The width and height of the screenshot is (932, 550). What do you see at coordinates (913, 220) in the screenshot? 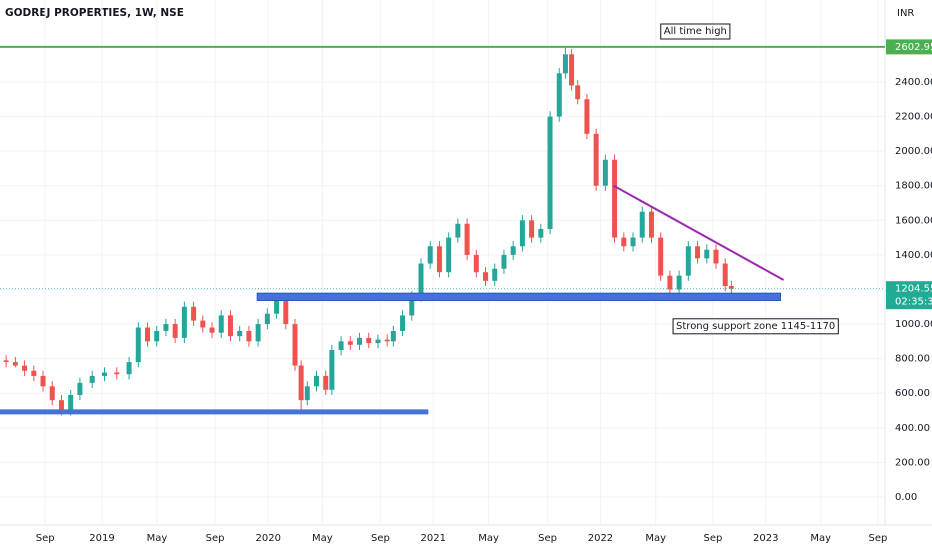
I see `y-tick-label: 1600.00` at bounding box center [913, 220].